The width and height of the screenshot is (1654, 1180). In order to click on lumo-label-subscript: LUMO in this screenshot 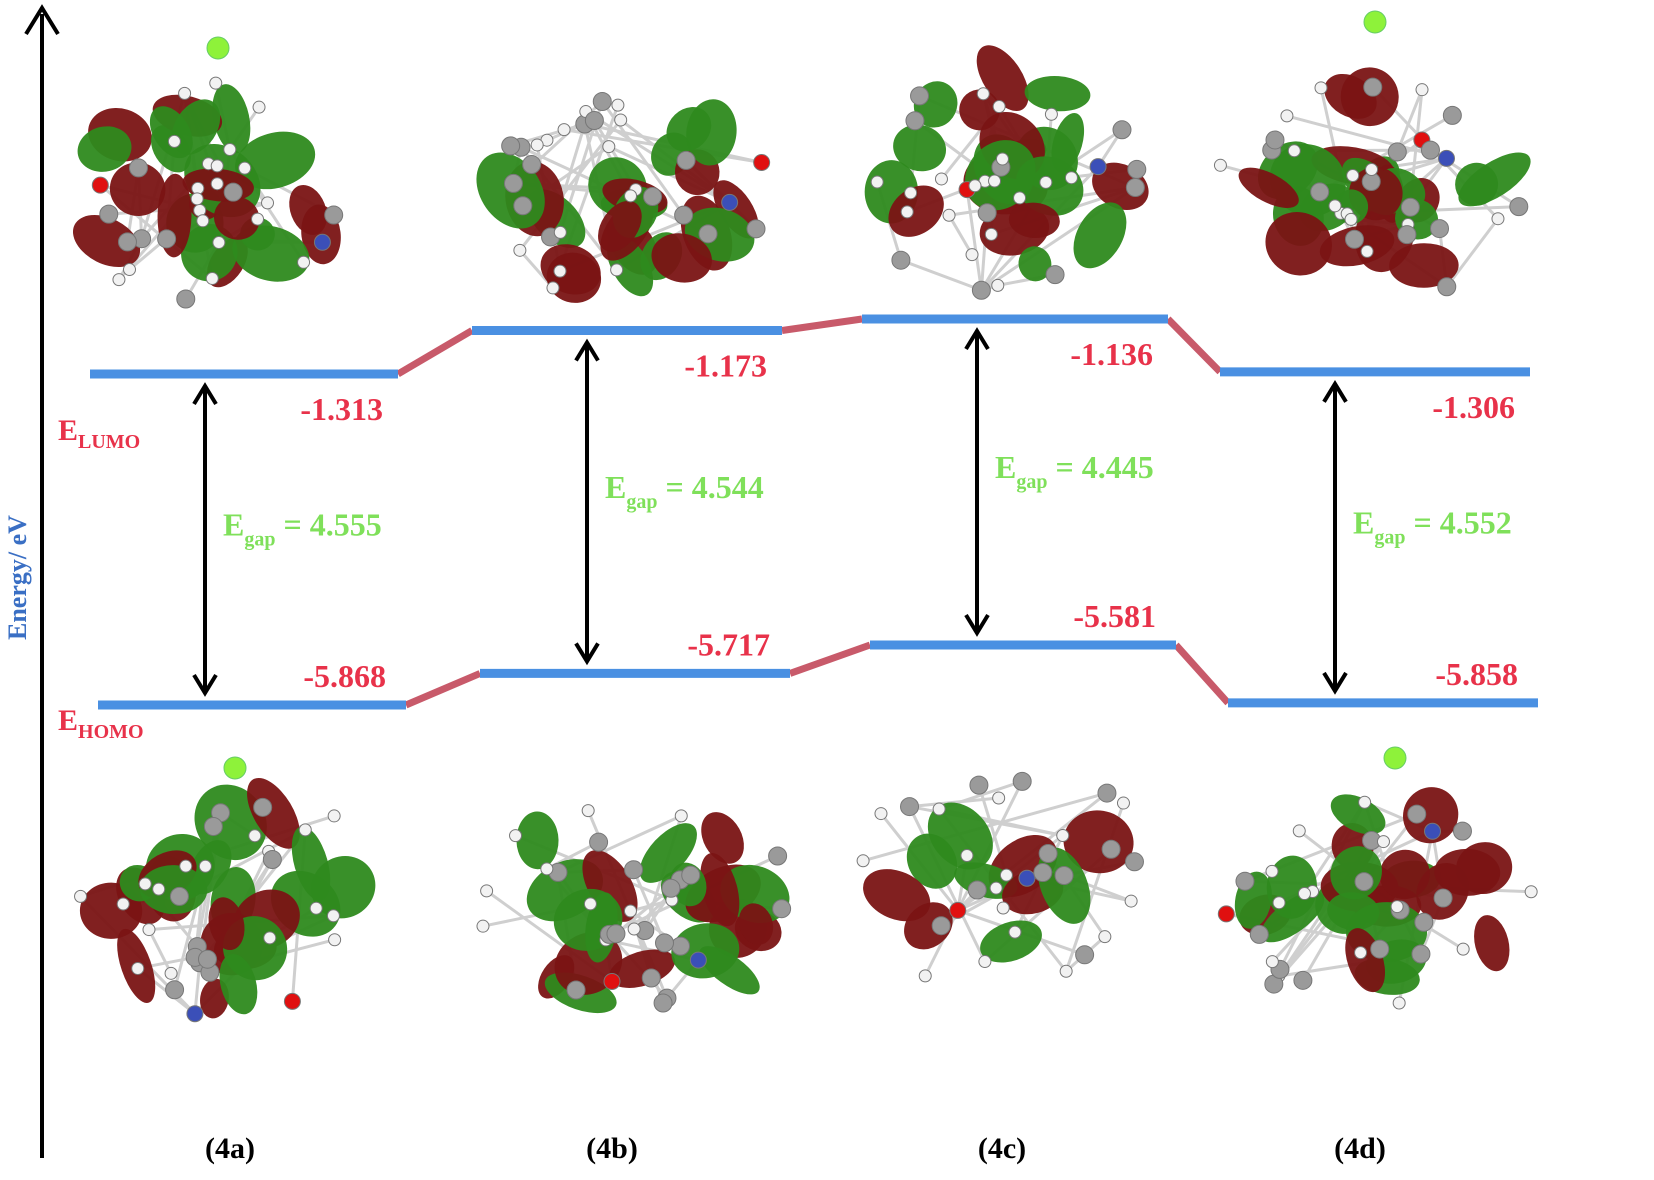, I will do `click(109, 442)`.